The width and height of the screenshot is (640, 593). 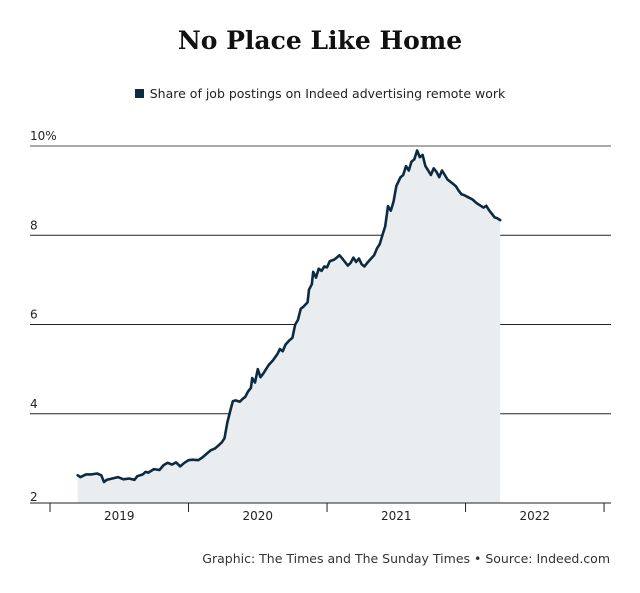 What do you see at coordinates (43, 136) in the screenshot?
I see `y-tick-label-10: 10%` at bounding box center [43, 136].